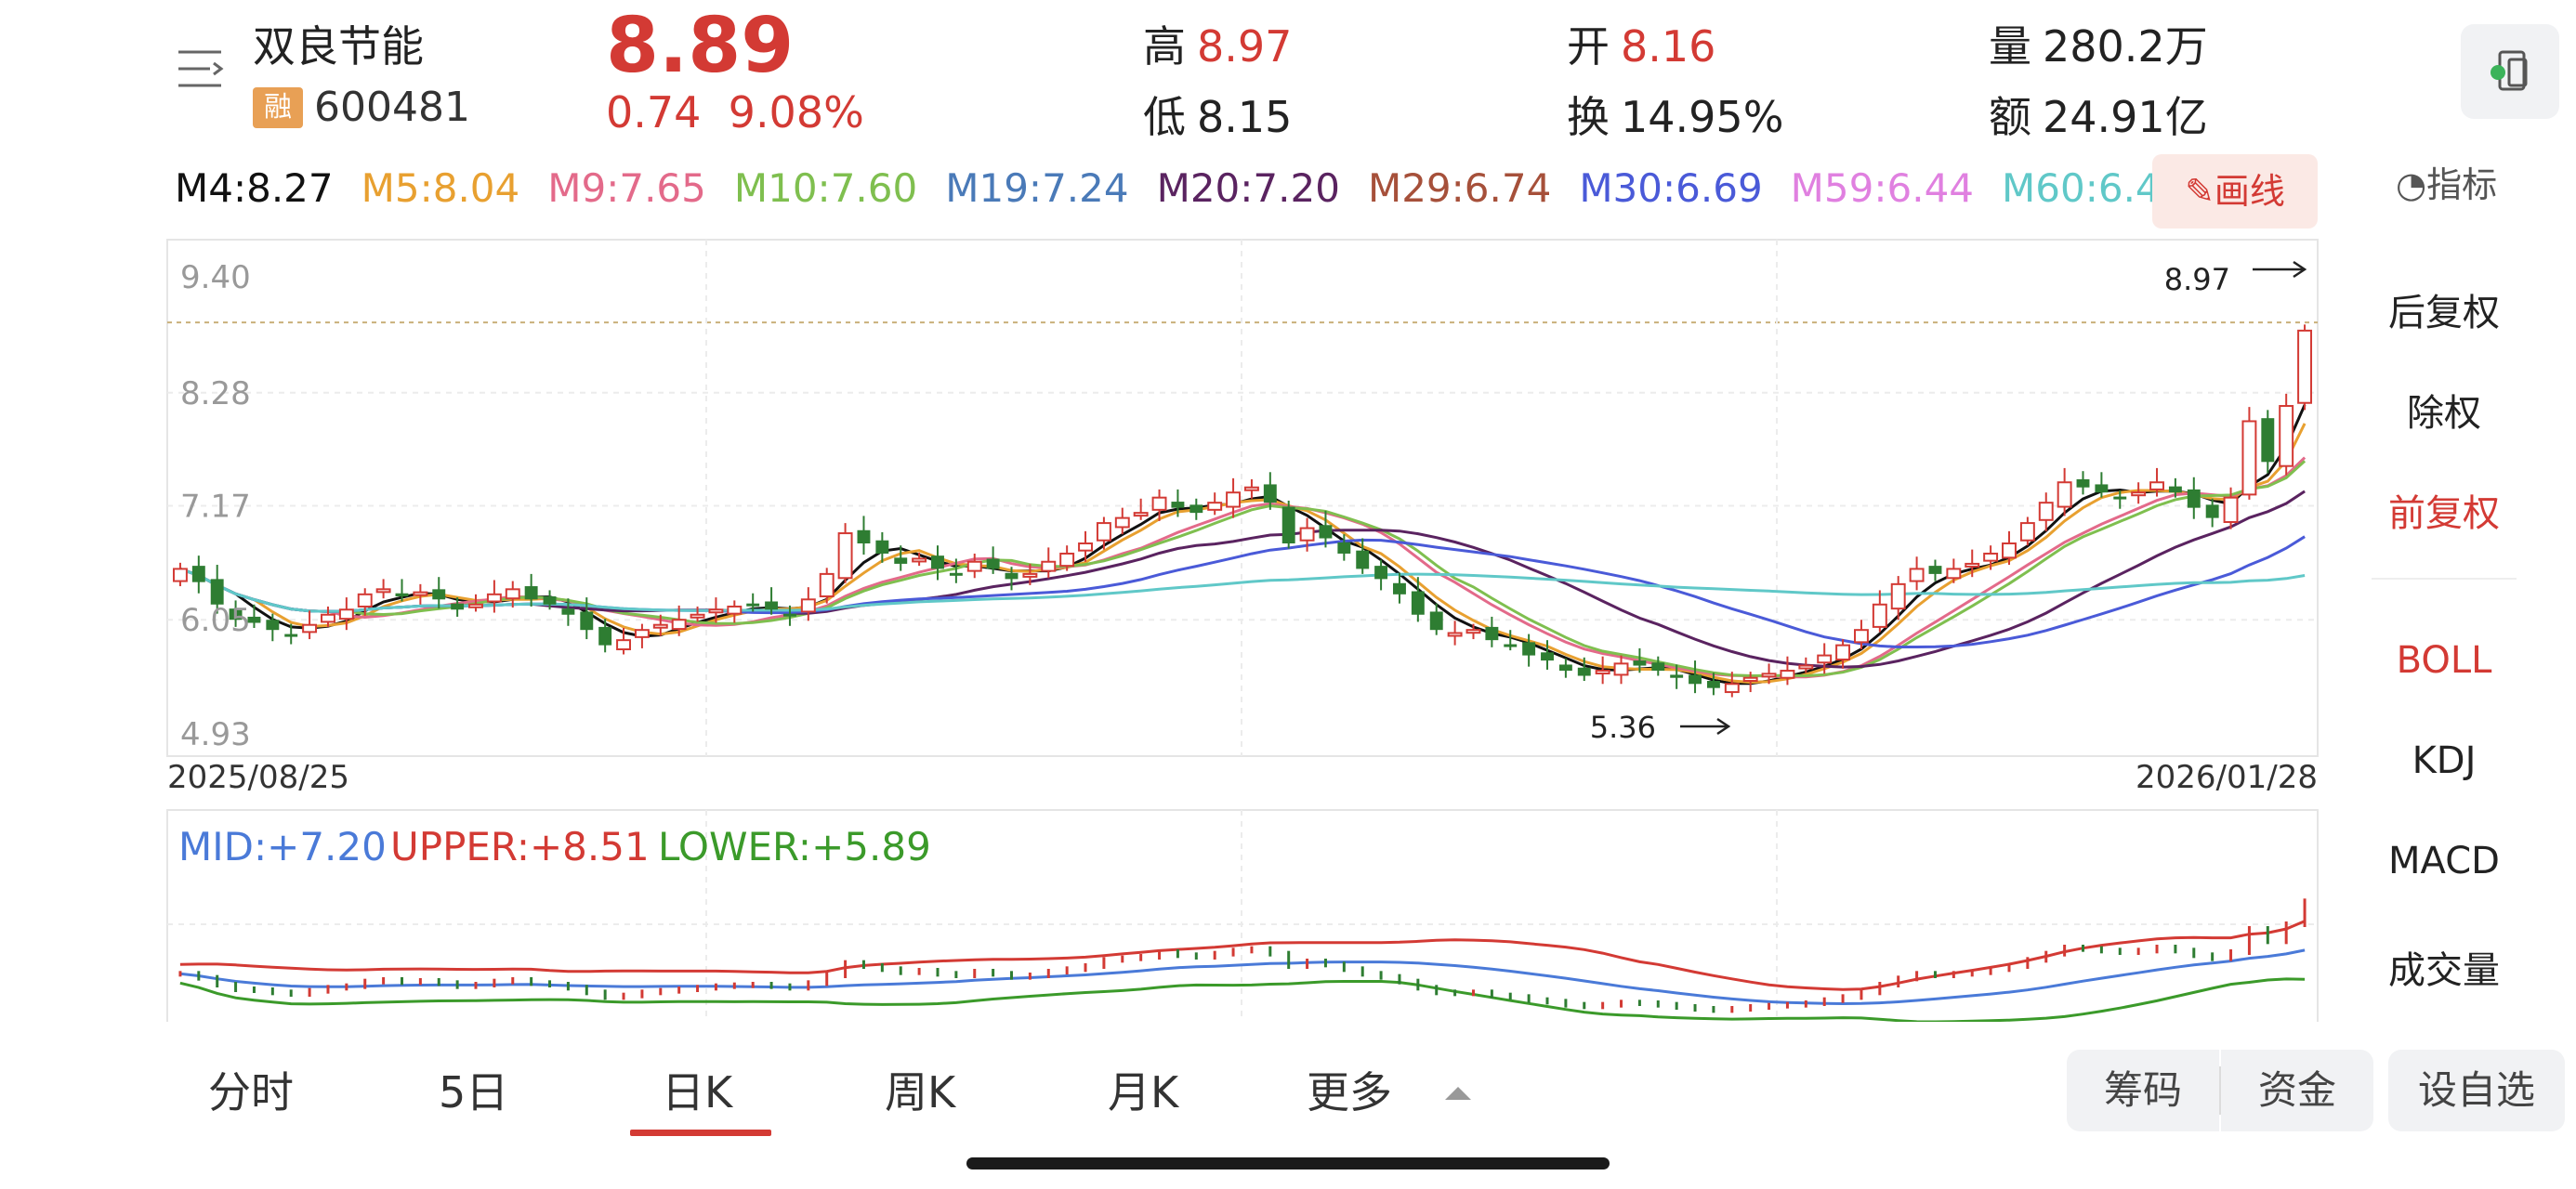 The height and width of the screenshot is (1189, 2576). I want to click on draw-line-button: ✎画线, so click(2235, 192).